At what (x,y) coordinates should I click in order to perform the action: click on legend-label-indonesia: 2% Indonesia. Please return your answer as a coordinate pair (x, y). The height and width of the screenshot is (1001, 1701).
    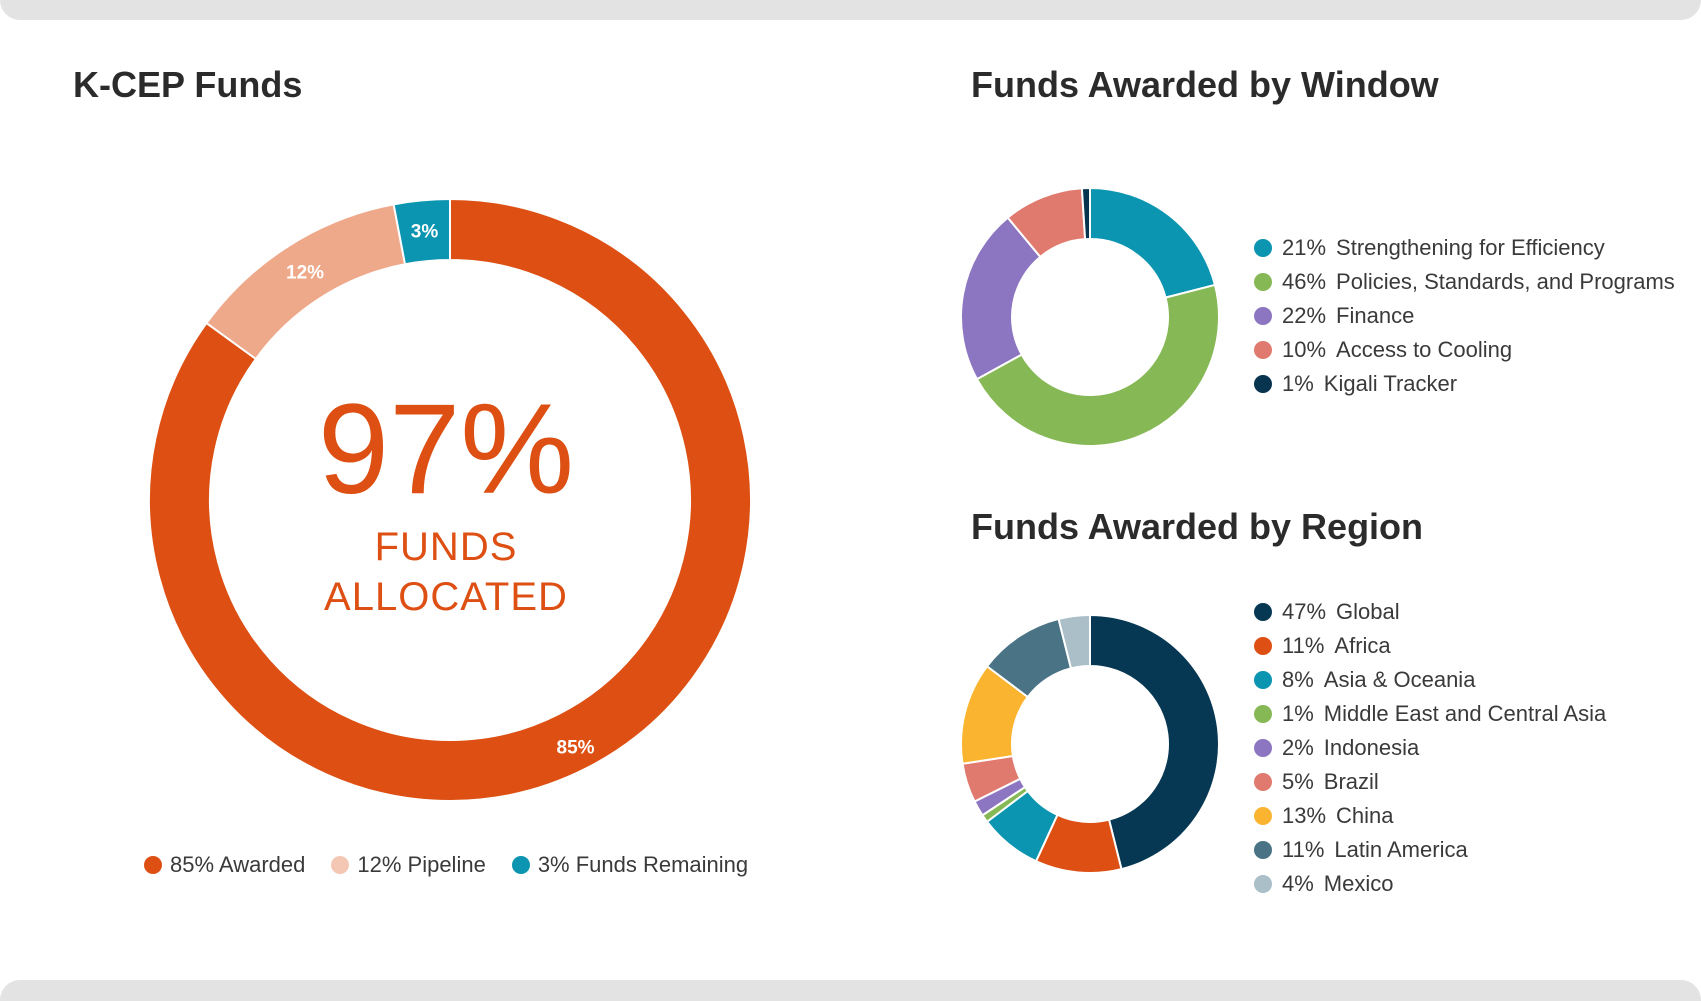
    Looking at the image, I should click on (1350, 748).